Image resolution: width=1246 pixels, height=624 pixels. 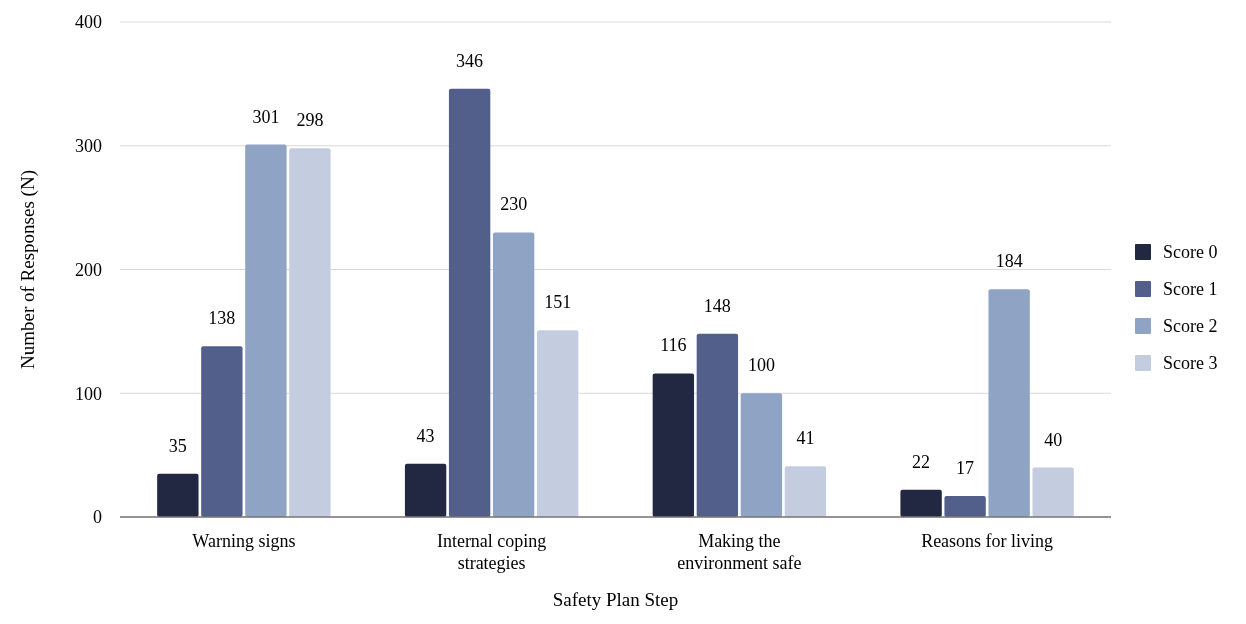 I want to click on y-tick-label: 200, so click(x=88, y=269).